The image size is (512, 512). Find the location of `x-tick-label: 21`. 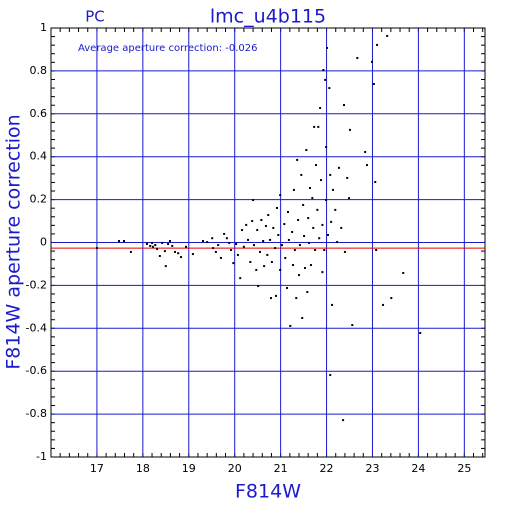

x-tick-label: 21 is located at coordinates (281, 468).